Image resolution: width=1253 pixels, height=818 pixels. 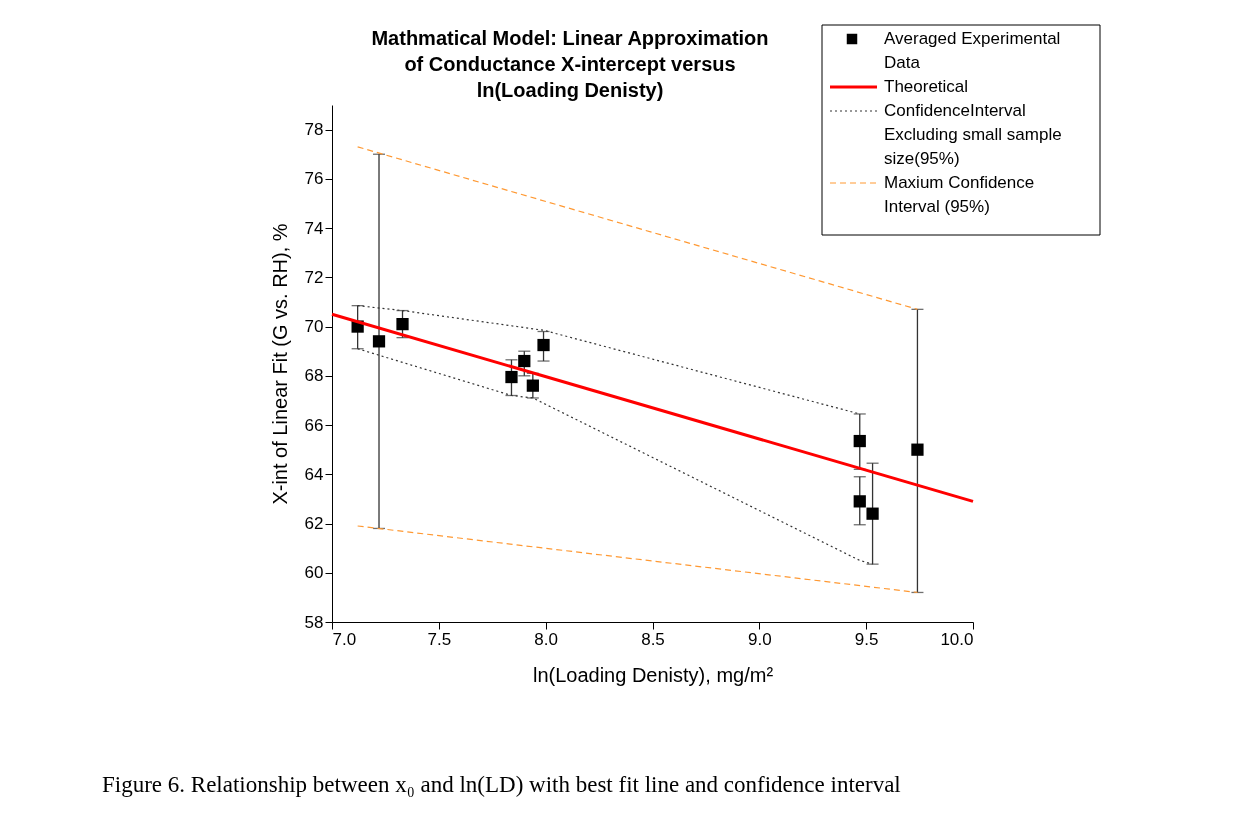 What do you see at coordinates (314, 179) in the screenshot?
I see `y-tick-label: 76` at bounding box center [314, 179].